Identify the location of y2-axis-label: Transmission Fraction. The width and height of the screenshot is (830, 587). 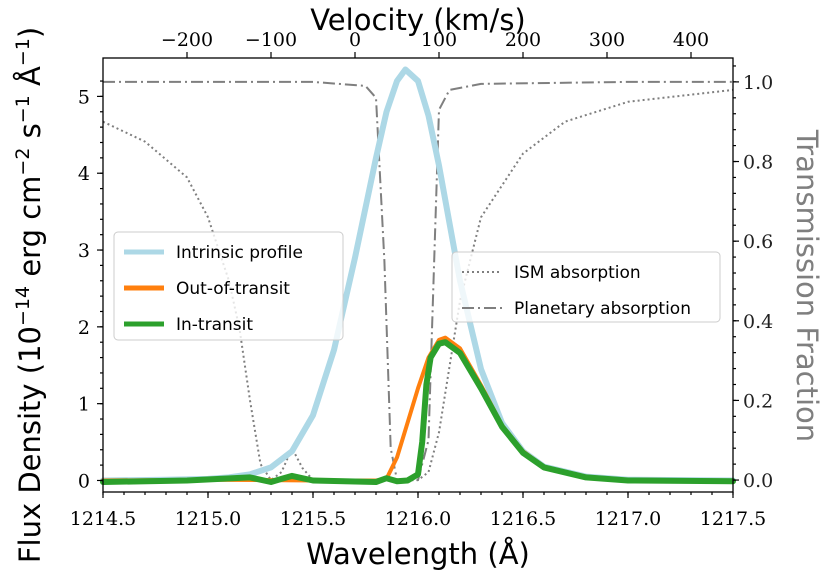
(807, 285).